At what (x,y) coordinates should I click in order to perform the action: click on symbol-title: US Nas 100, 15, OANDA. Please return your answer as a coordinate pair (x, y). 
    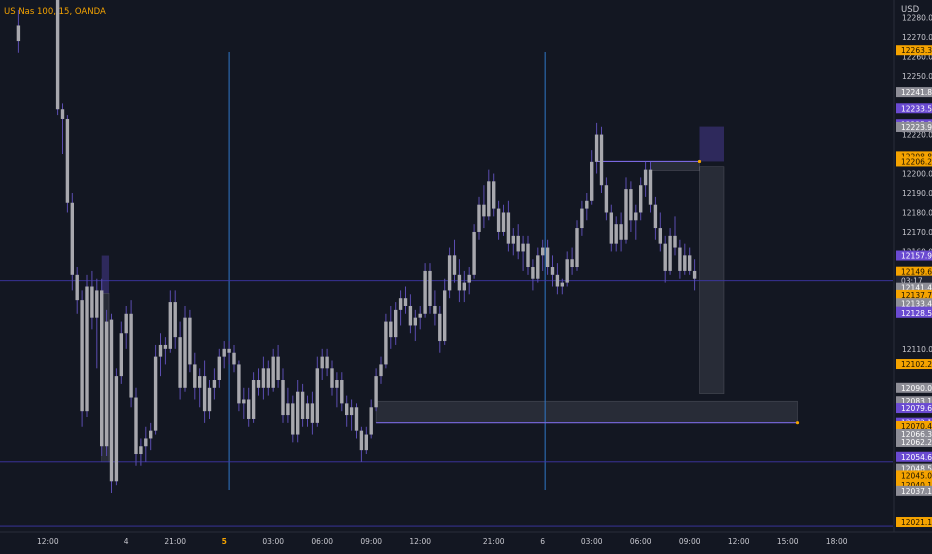
    Looking at the image, I should click on (55, 12).